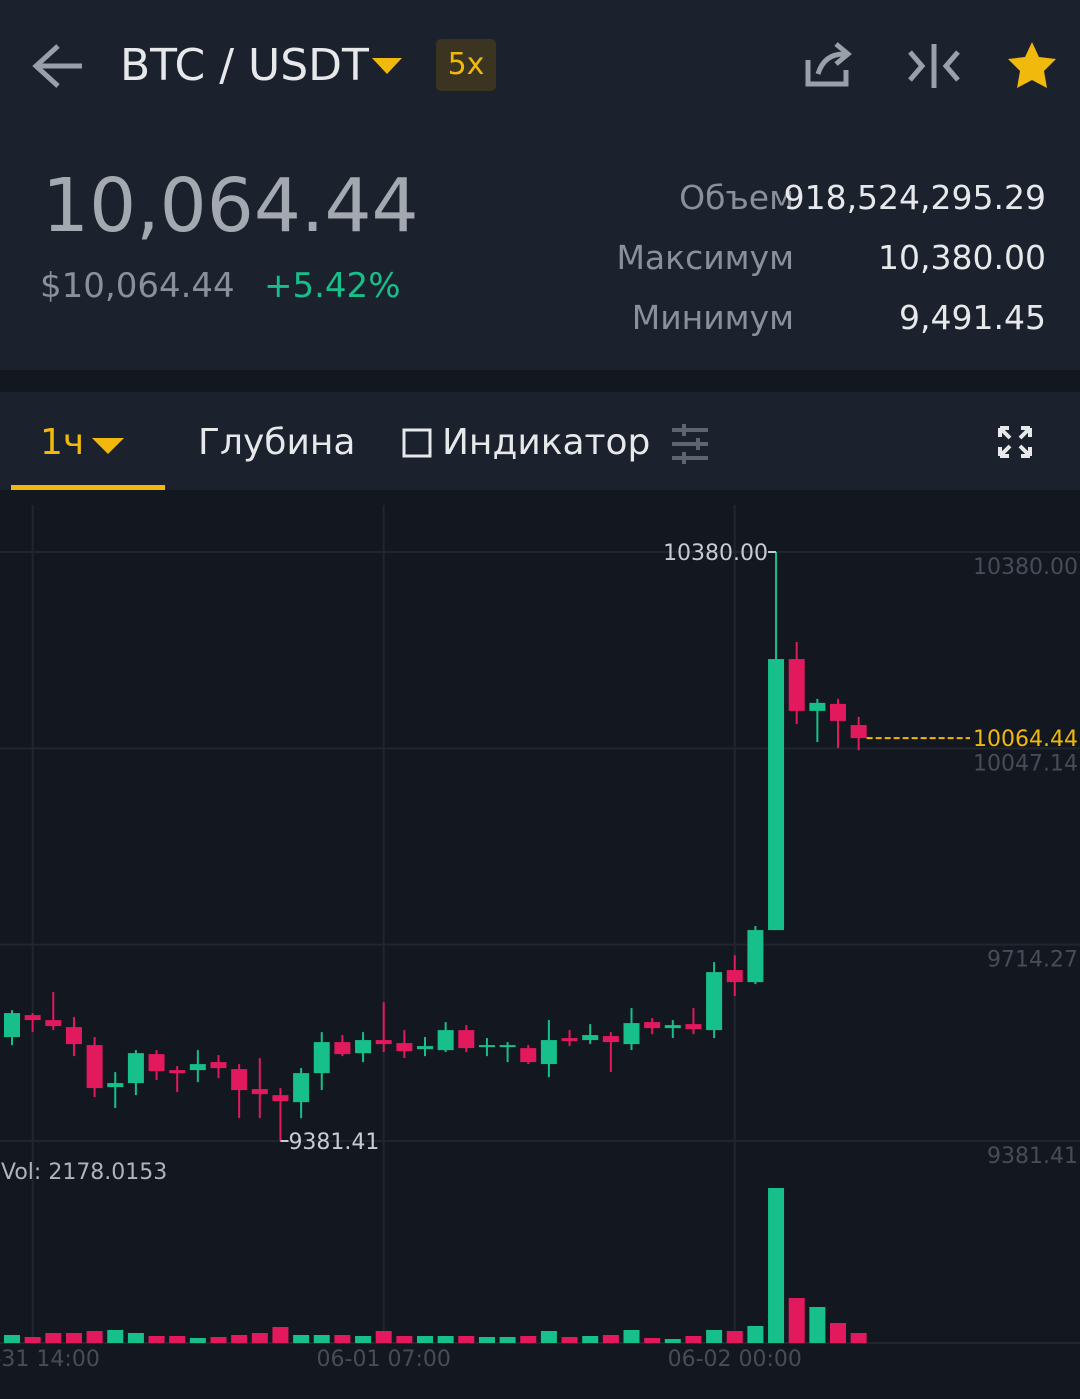  What do you see at coordinates (277, 442) in the screenshot?
I see `tab: Глубина` at bounding box center [277, 442].